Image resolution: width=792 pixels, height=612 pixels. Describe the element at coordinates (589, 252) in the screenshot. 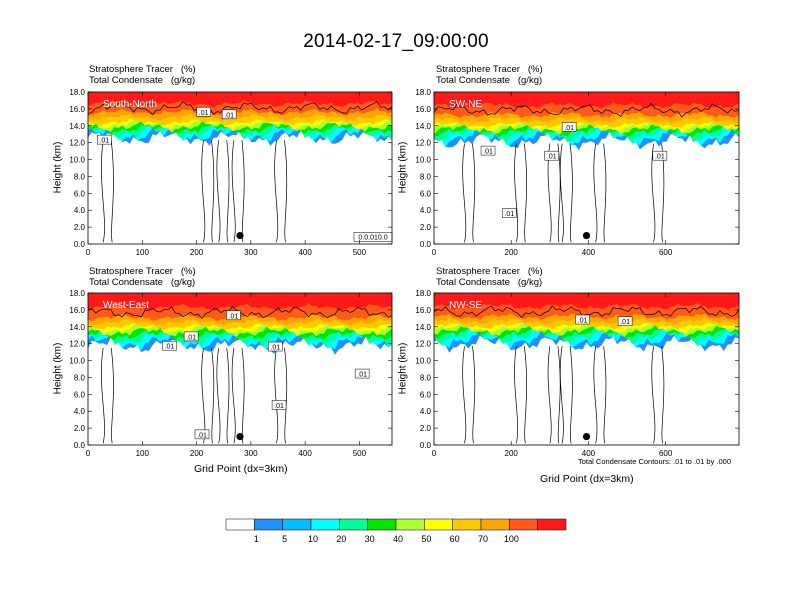

I see `x-tick-label: 400` at that location.